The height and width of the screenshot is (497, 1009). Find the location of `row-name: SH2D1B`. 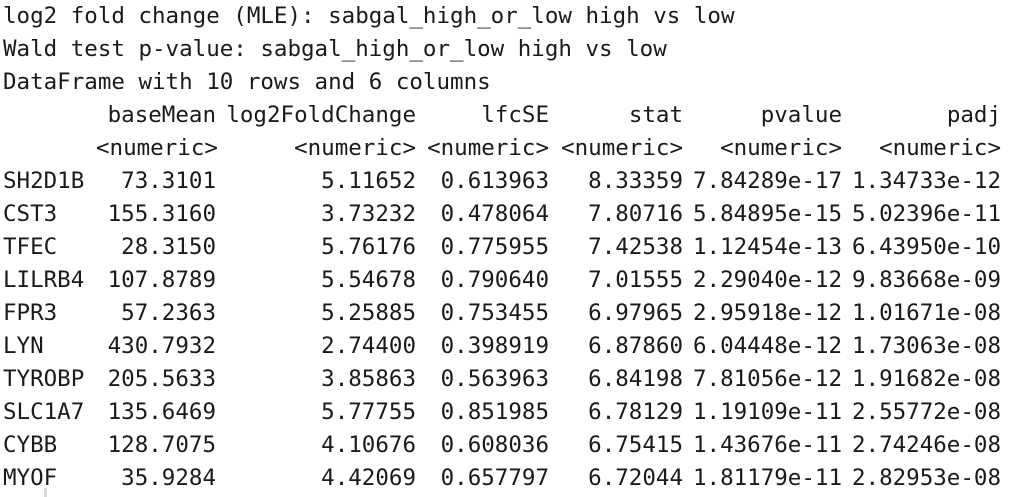

row-name: SH2D1B is located at coordinates (44, 181).